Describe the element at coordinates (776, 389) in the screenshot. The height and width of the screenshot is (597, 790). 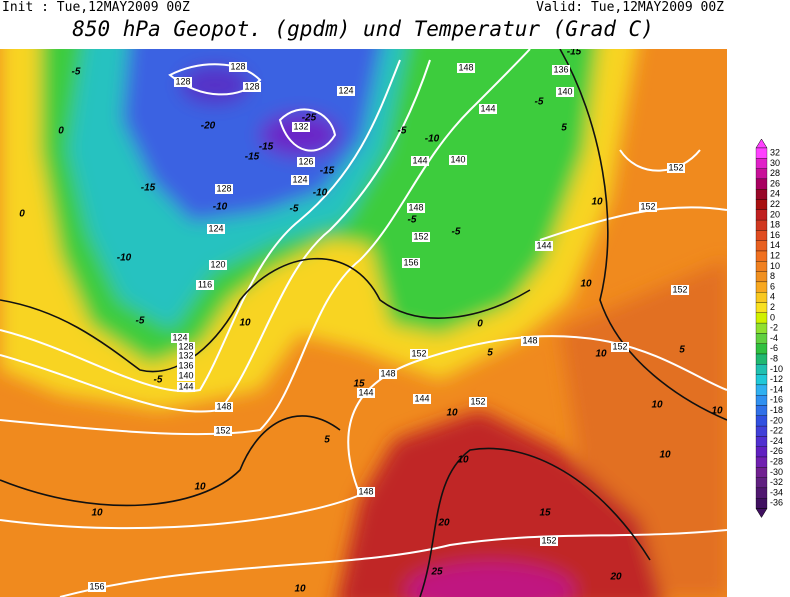
I see `legend-label: -14` at that location.